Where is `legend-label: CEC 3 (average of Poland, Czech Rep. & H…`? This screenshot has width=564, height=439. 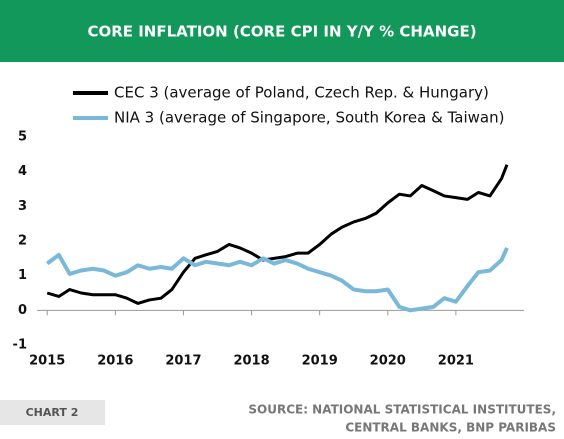 legend-label: CEC 3 (average of Poland, Czech Rep. & H… is located at coordinates (301, 93).